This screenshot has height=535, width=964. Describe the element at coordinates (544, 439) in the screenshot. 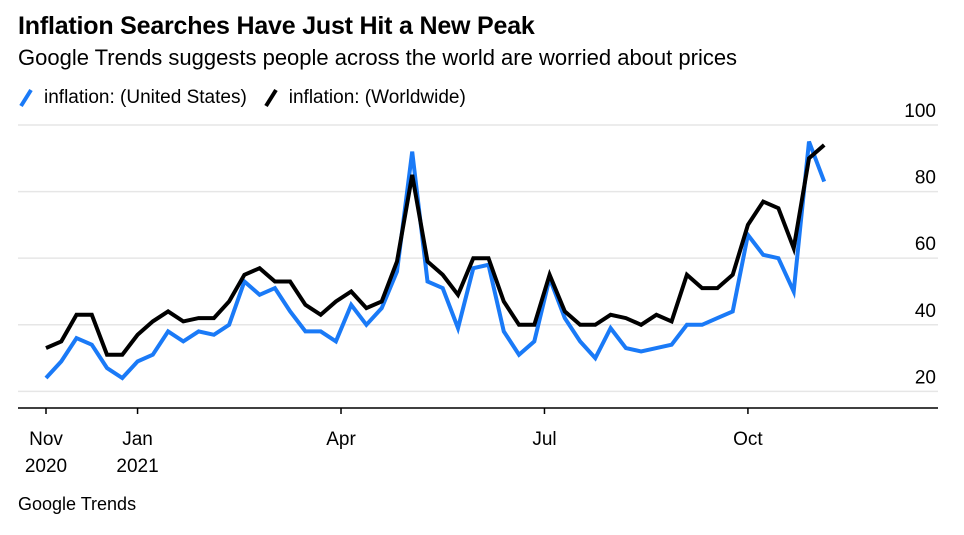

I see `x-tick-label-3: Jul` at that location.